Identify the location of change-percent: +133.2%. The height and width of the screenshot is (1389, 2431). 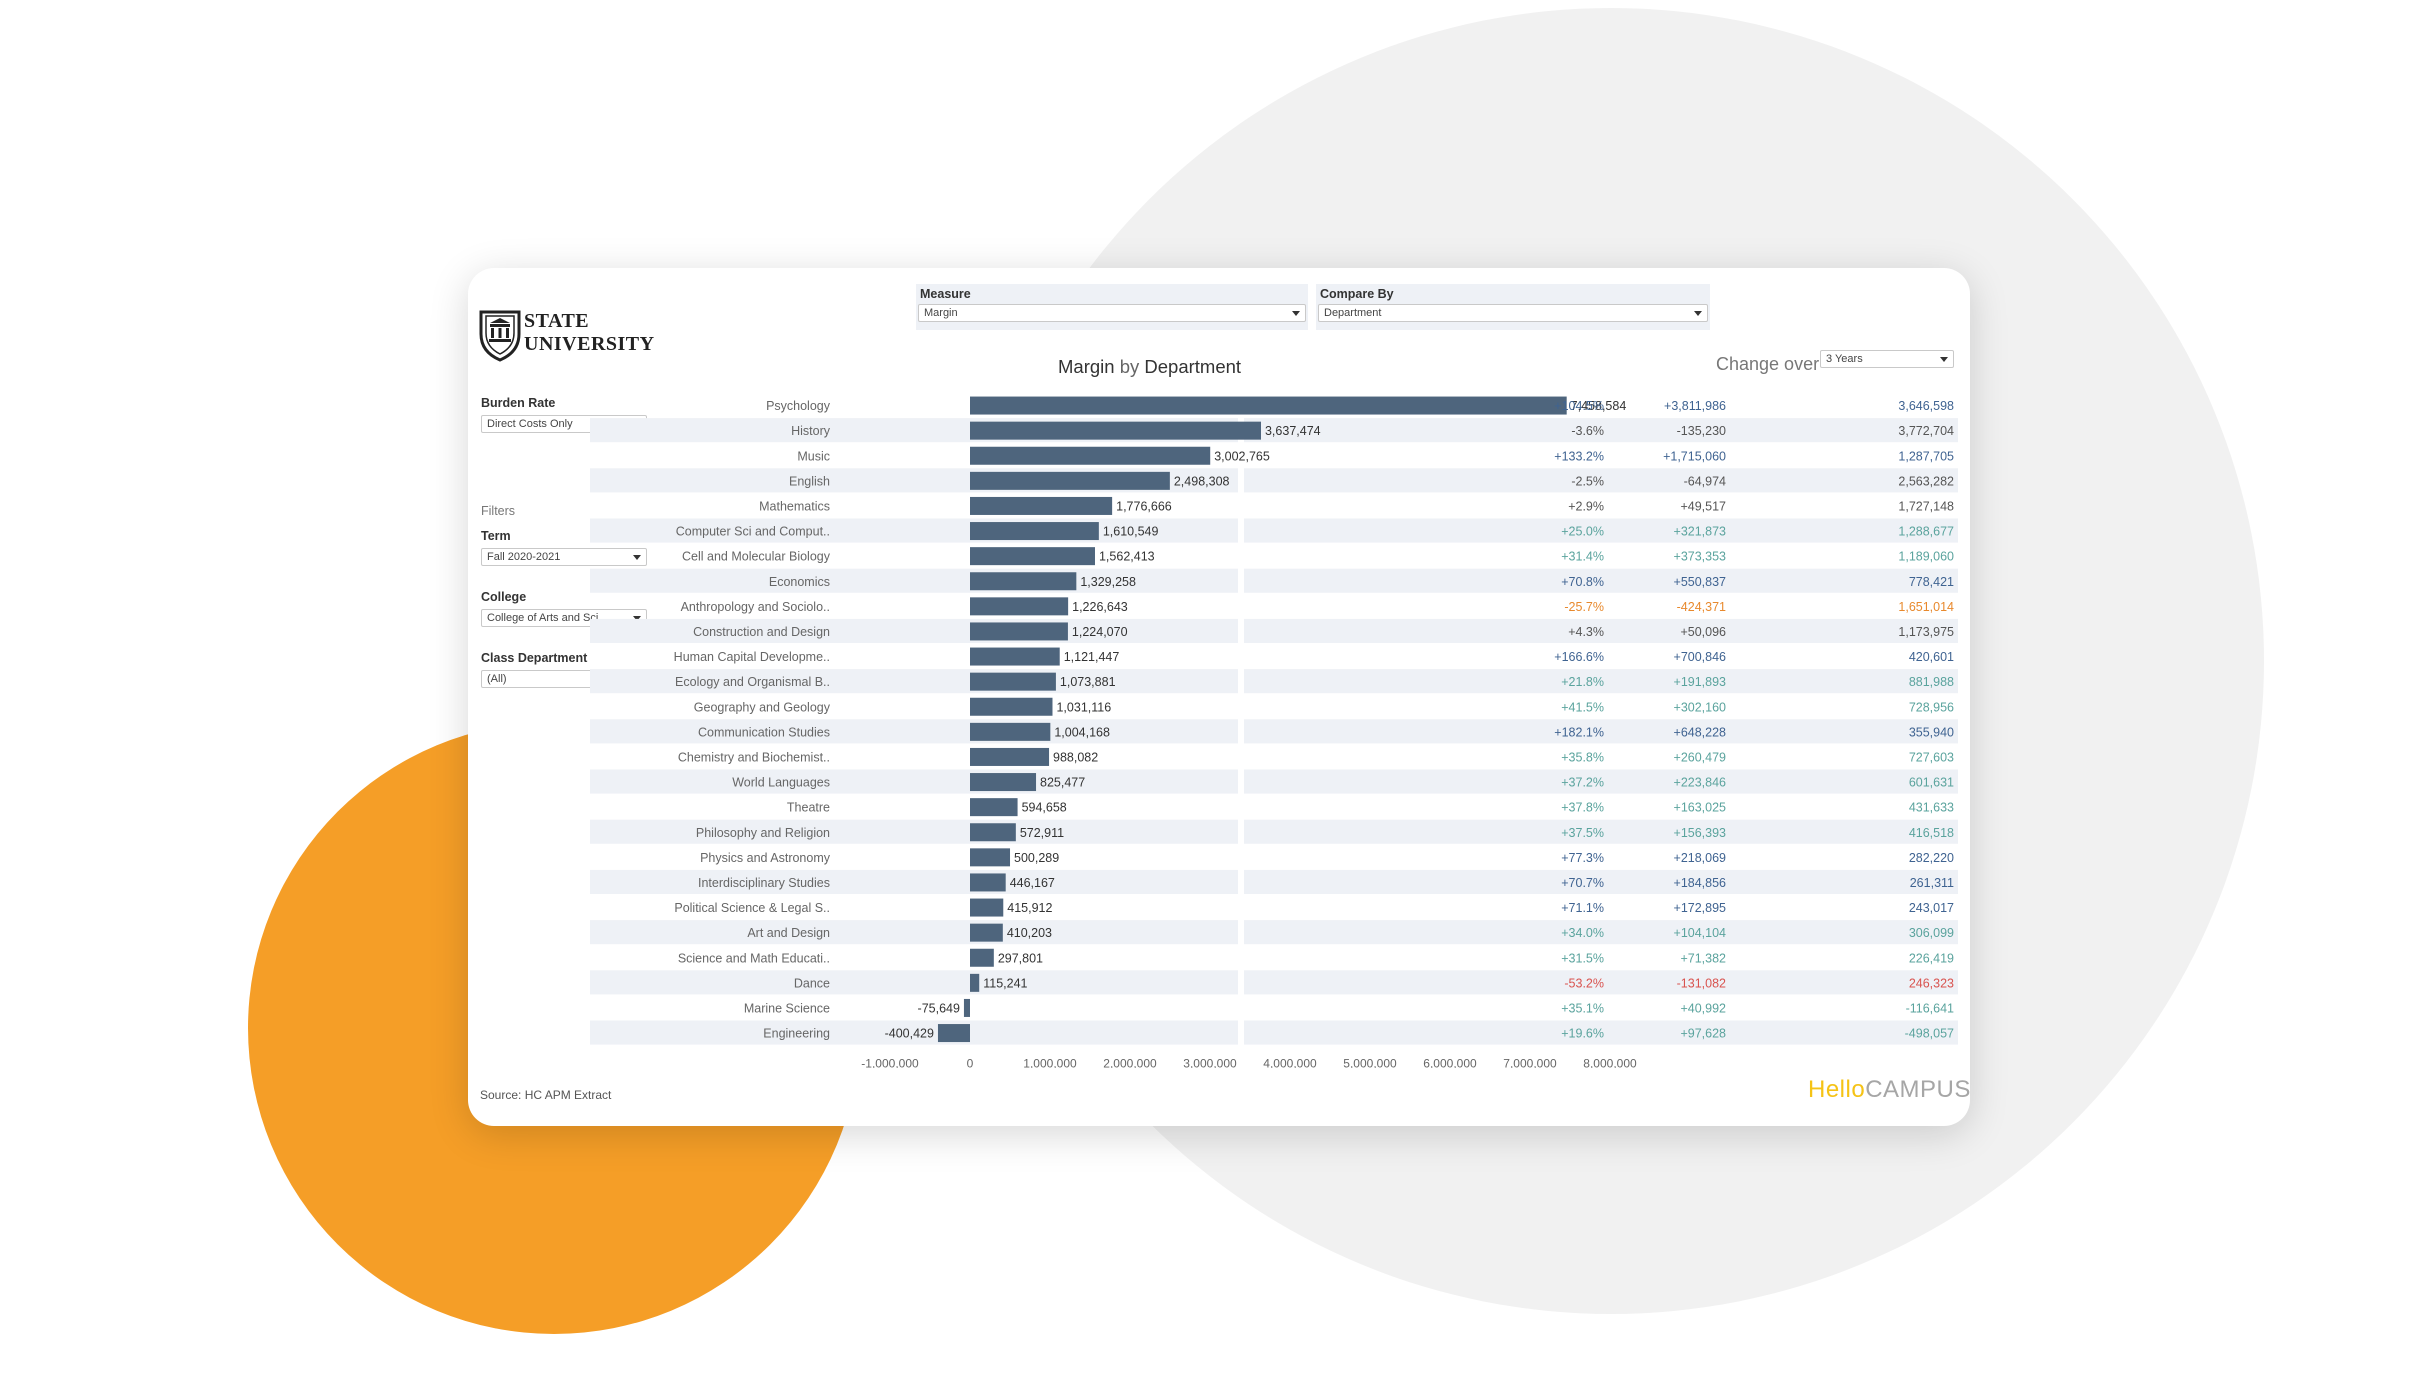
(1579, 456).